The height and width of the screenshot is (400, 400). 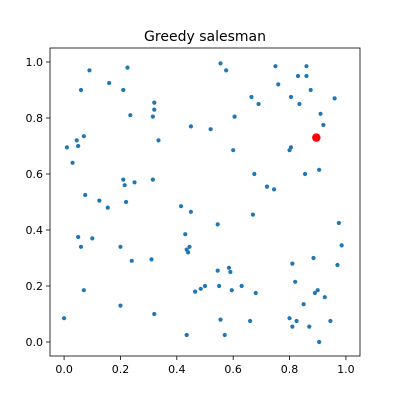 I want to click on x-tick-label: 0.6, so click(x=233, y=369).